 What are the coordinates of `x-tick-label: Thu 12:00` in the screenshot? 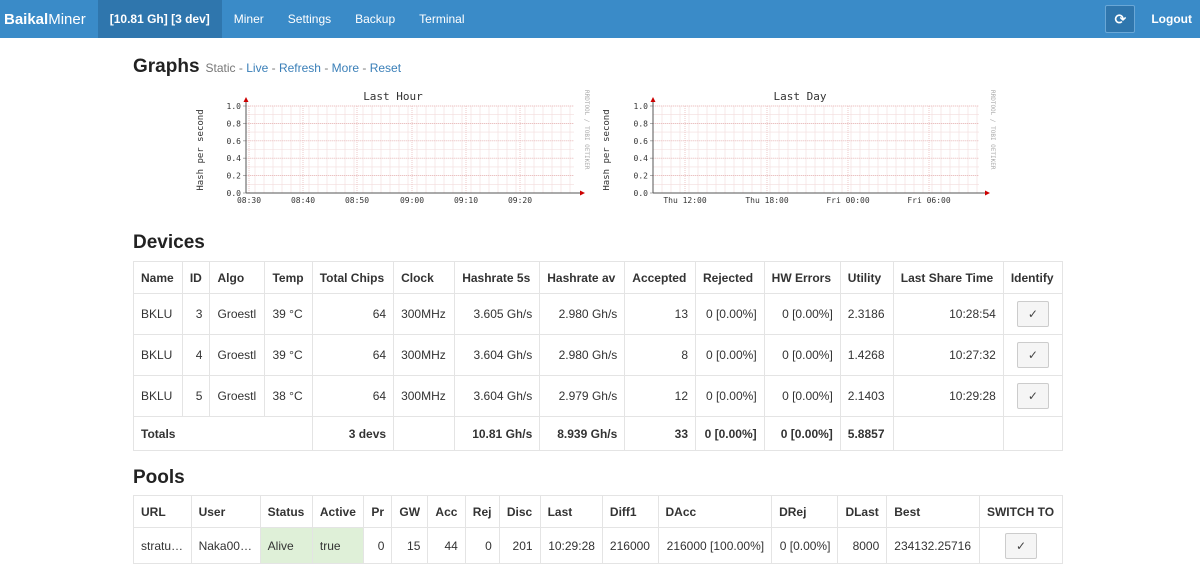 It's located at (685, 200).